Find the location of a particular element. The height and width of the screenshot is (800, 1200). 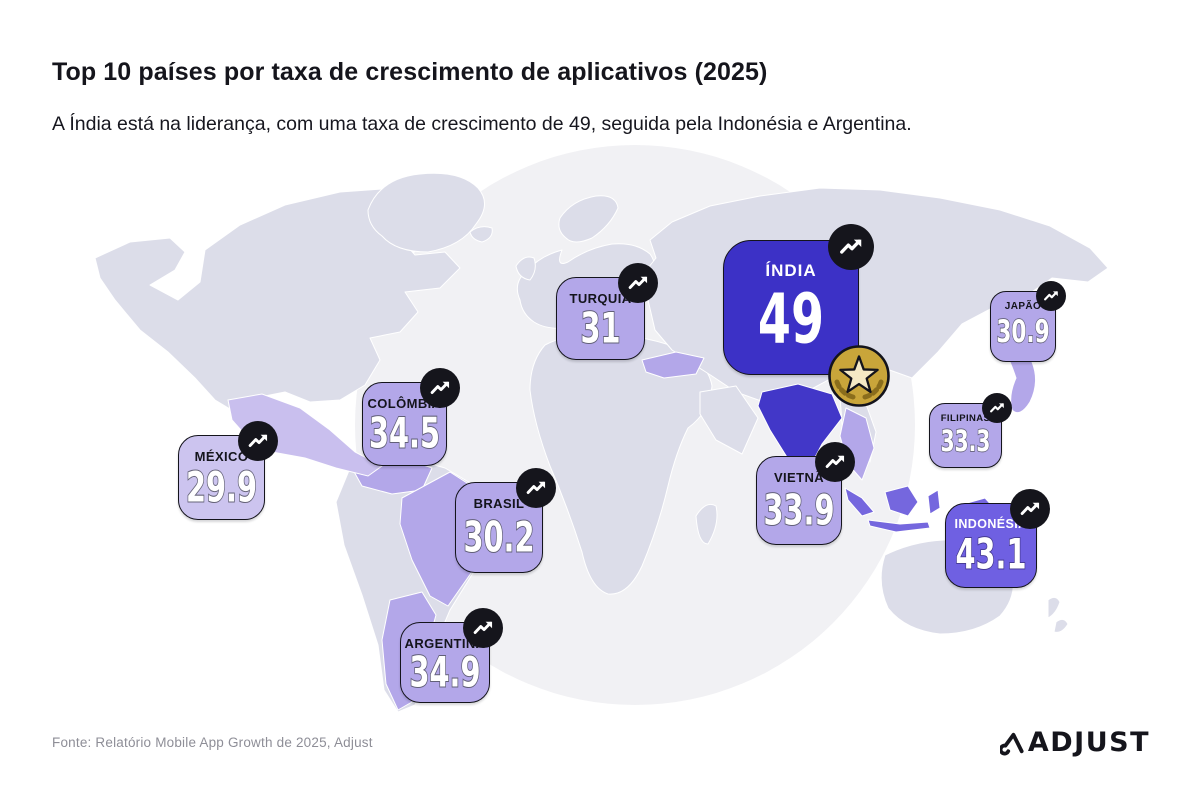

country-name: MÉXICO is located at coordinates (221, 456).